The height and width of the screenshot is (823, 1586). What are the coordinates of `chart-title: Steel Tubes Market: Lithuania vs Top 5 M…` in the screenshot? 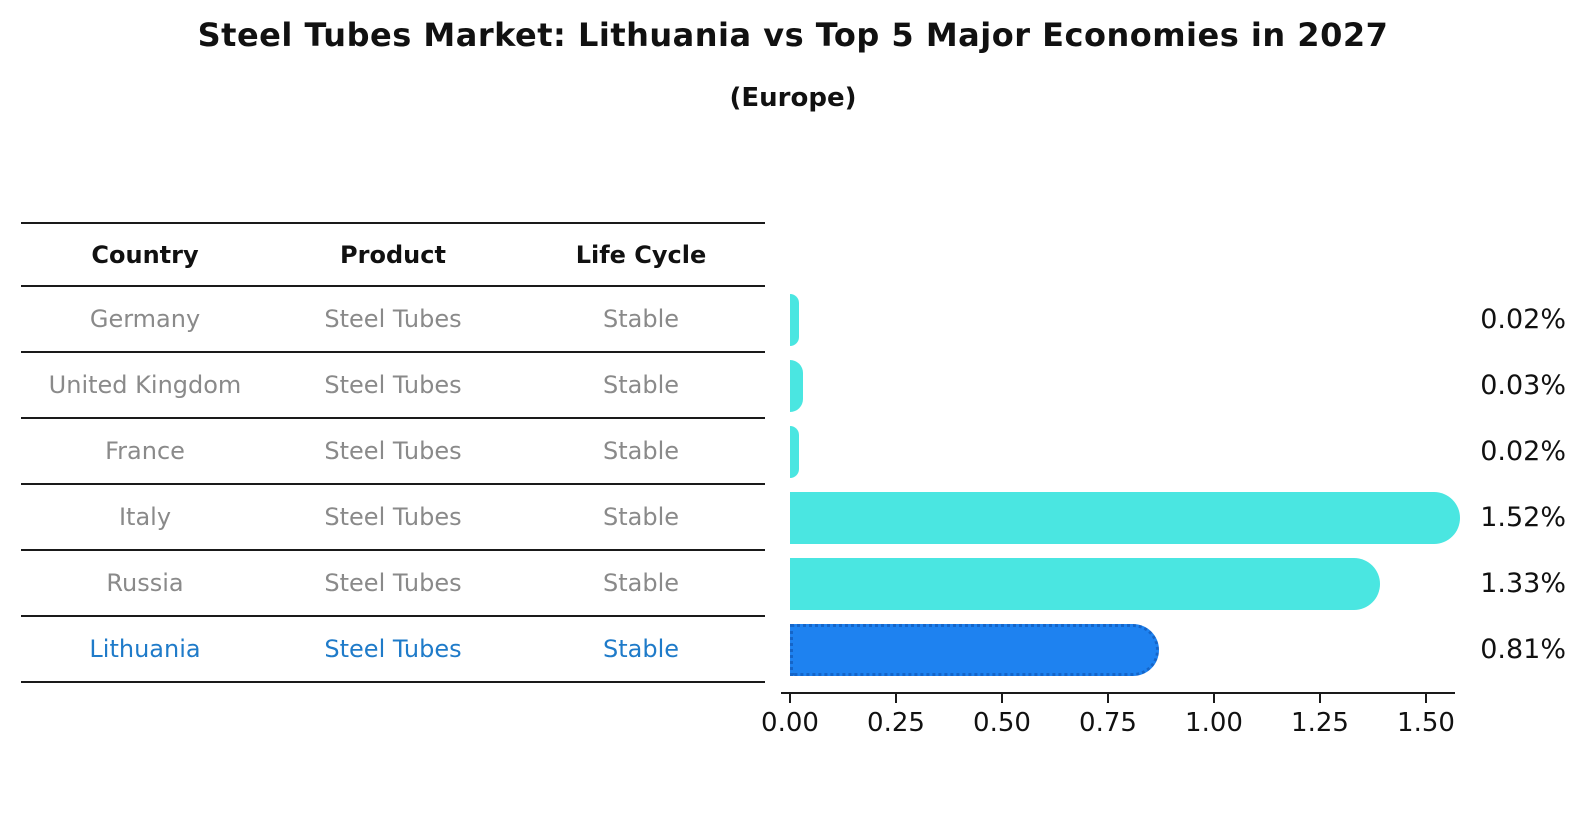 It's located at (793, 35).